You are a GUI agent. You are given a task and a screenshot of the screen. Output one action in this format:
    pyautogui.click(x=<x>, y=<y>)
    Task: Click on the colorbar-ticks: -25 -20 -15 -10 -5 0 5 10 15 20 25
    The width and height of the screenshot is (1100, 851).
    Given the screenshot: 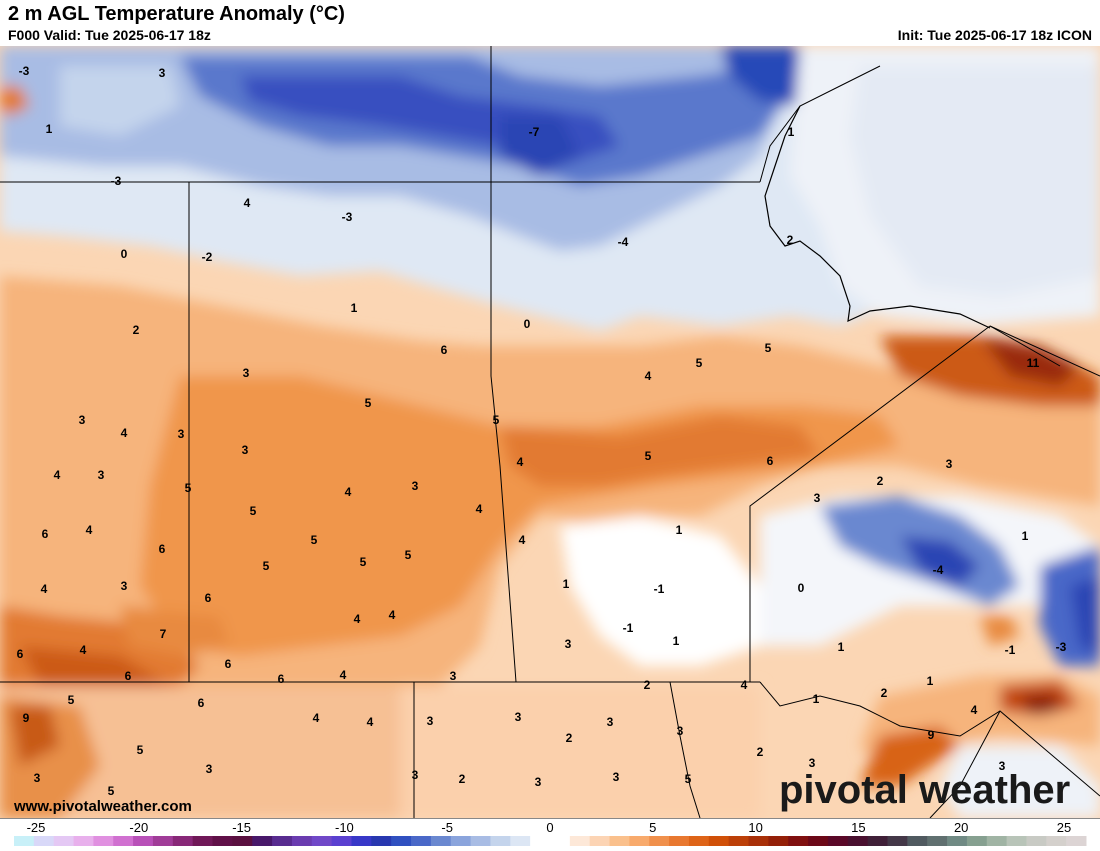 What is the action you would take?
    pyautogui.click(x=549, y=827)
    